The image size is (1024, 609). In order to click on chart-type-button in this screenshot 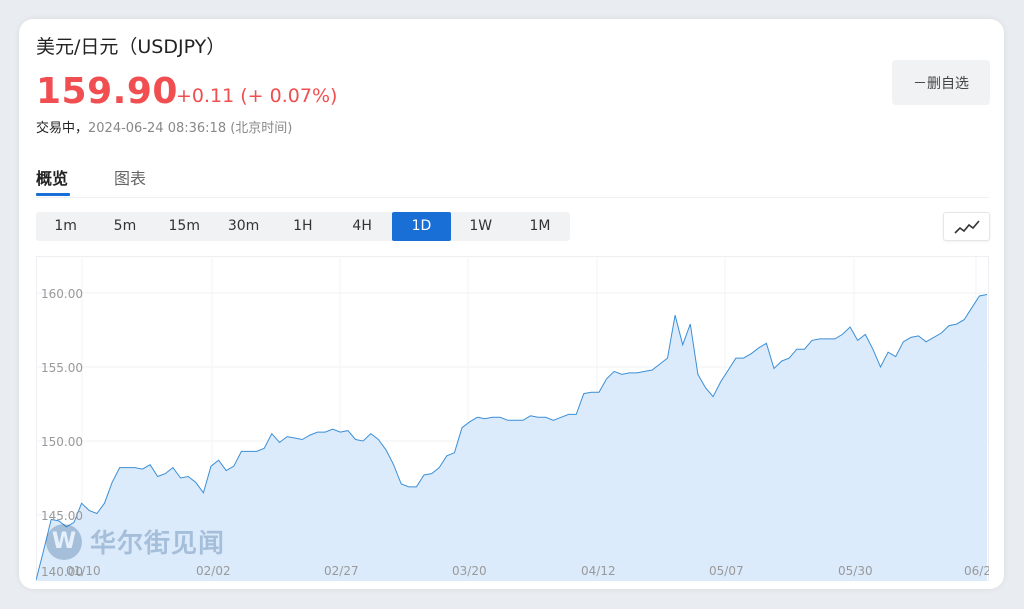, I will do `click(966, 226)`.